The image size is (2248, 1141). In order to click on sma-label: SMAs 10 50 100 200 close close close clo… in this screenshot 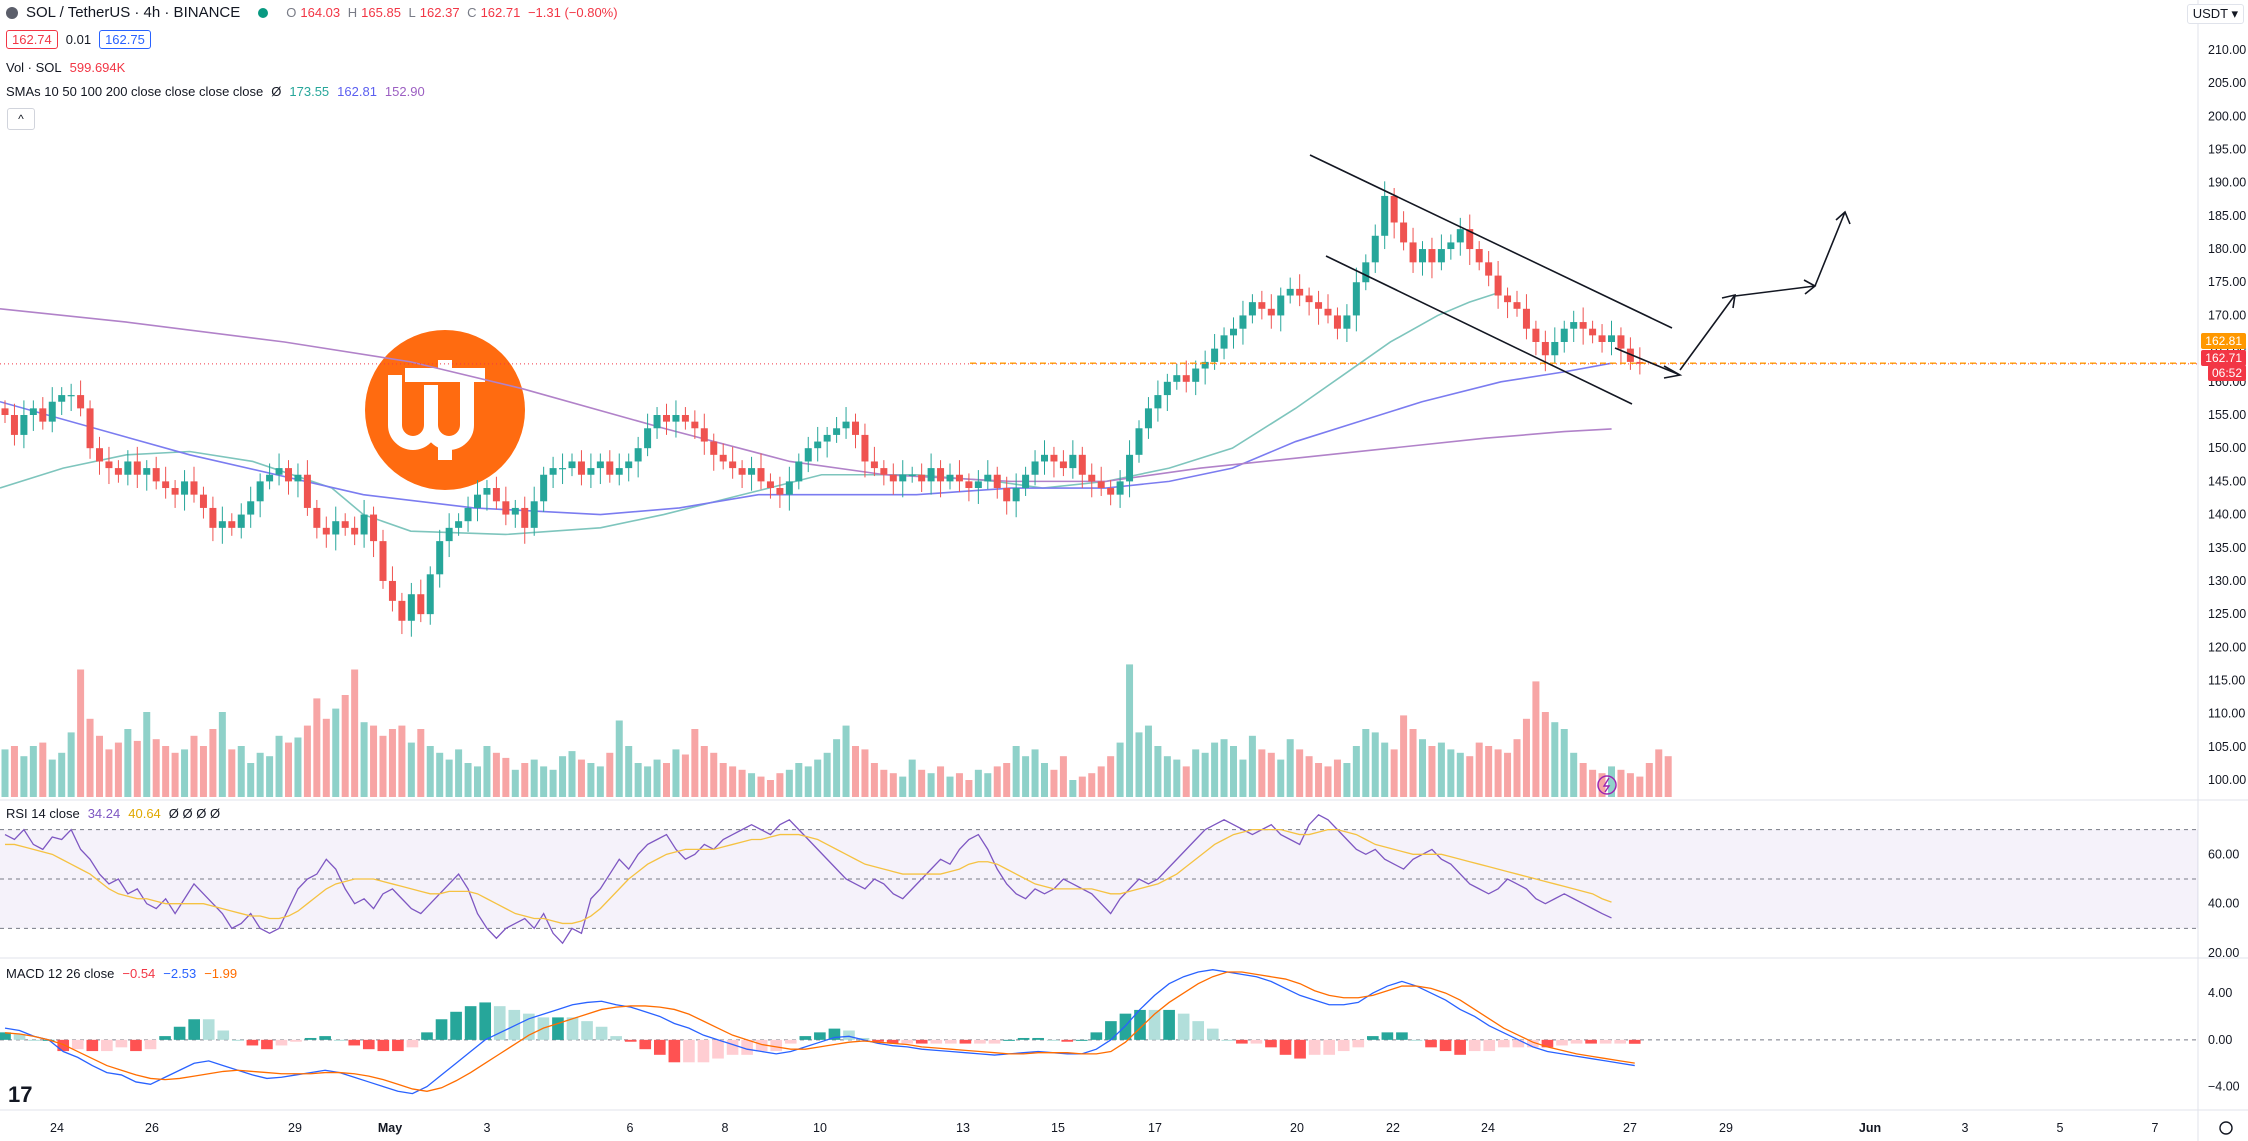, I will do `click(135, 91)`.